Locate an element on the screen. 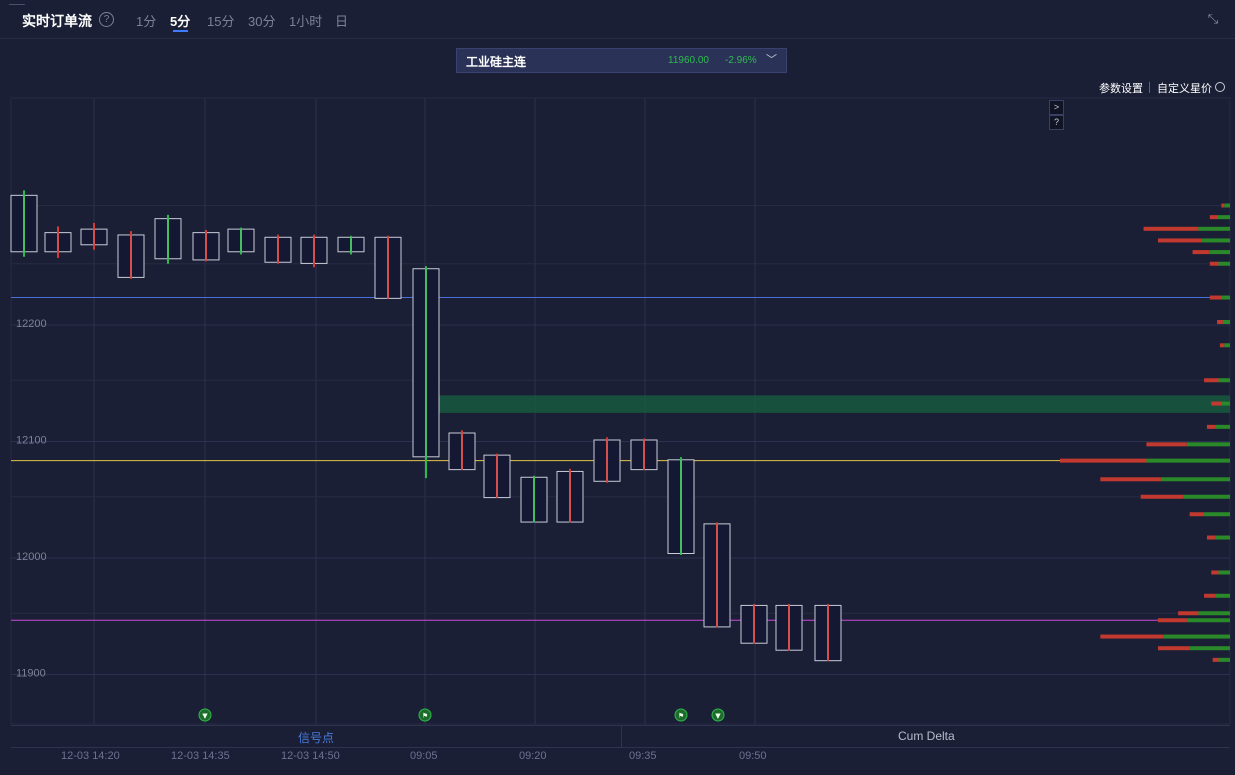 Image resolution: width=1235 pixels, height=775 pixels. tab-day: 日 is located at coordinates (342, 21).